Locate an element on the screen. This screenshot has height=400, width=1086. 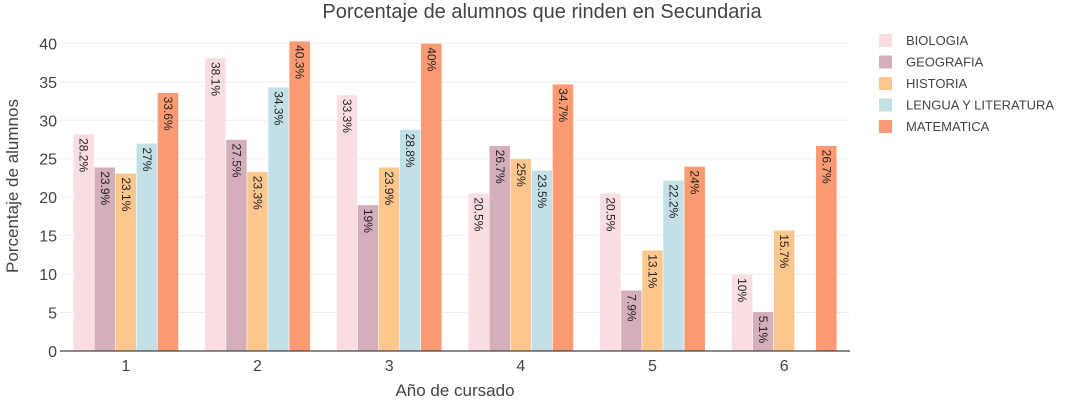
bar-data-label: 40.3% is located at coordinates (300, 62).